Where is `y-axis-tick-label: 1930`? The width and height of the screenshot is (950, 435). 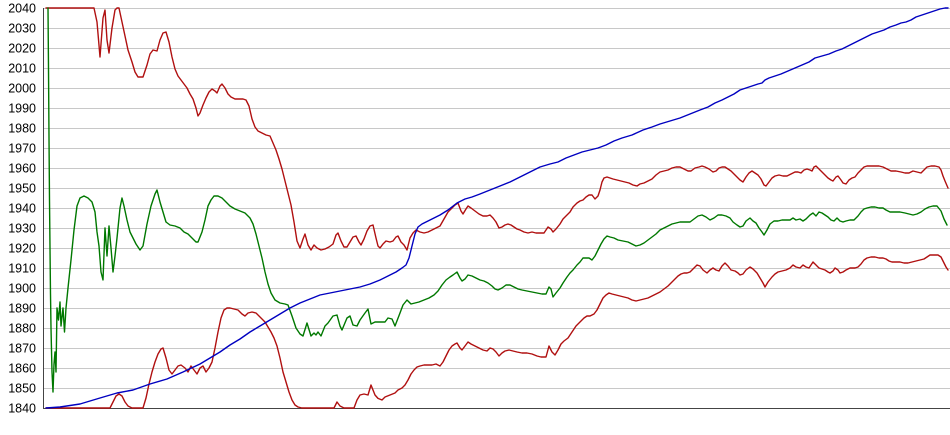
y-axis-tick-label: 1930 is located at coordinates (22, 229).